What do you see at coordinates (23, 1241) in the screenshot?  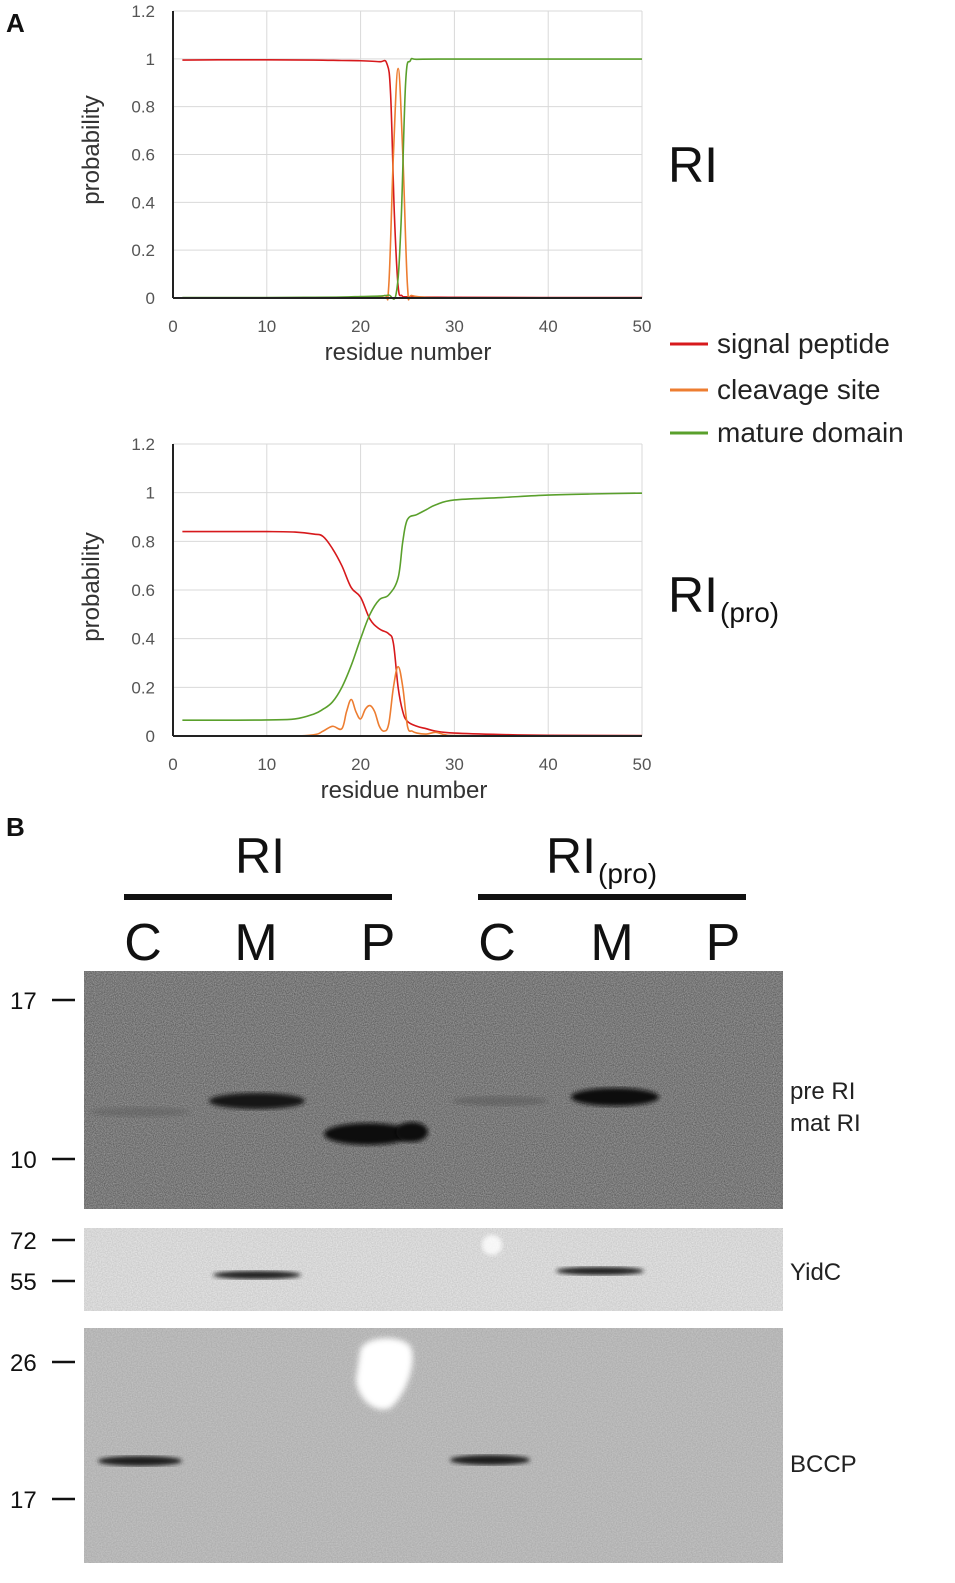 I see `marker-label-72: 72` at bounding box center [23, 1241].